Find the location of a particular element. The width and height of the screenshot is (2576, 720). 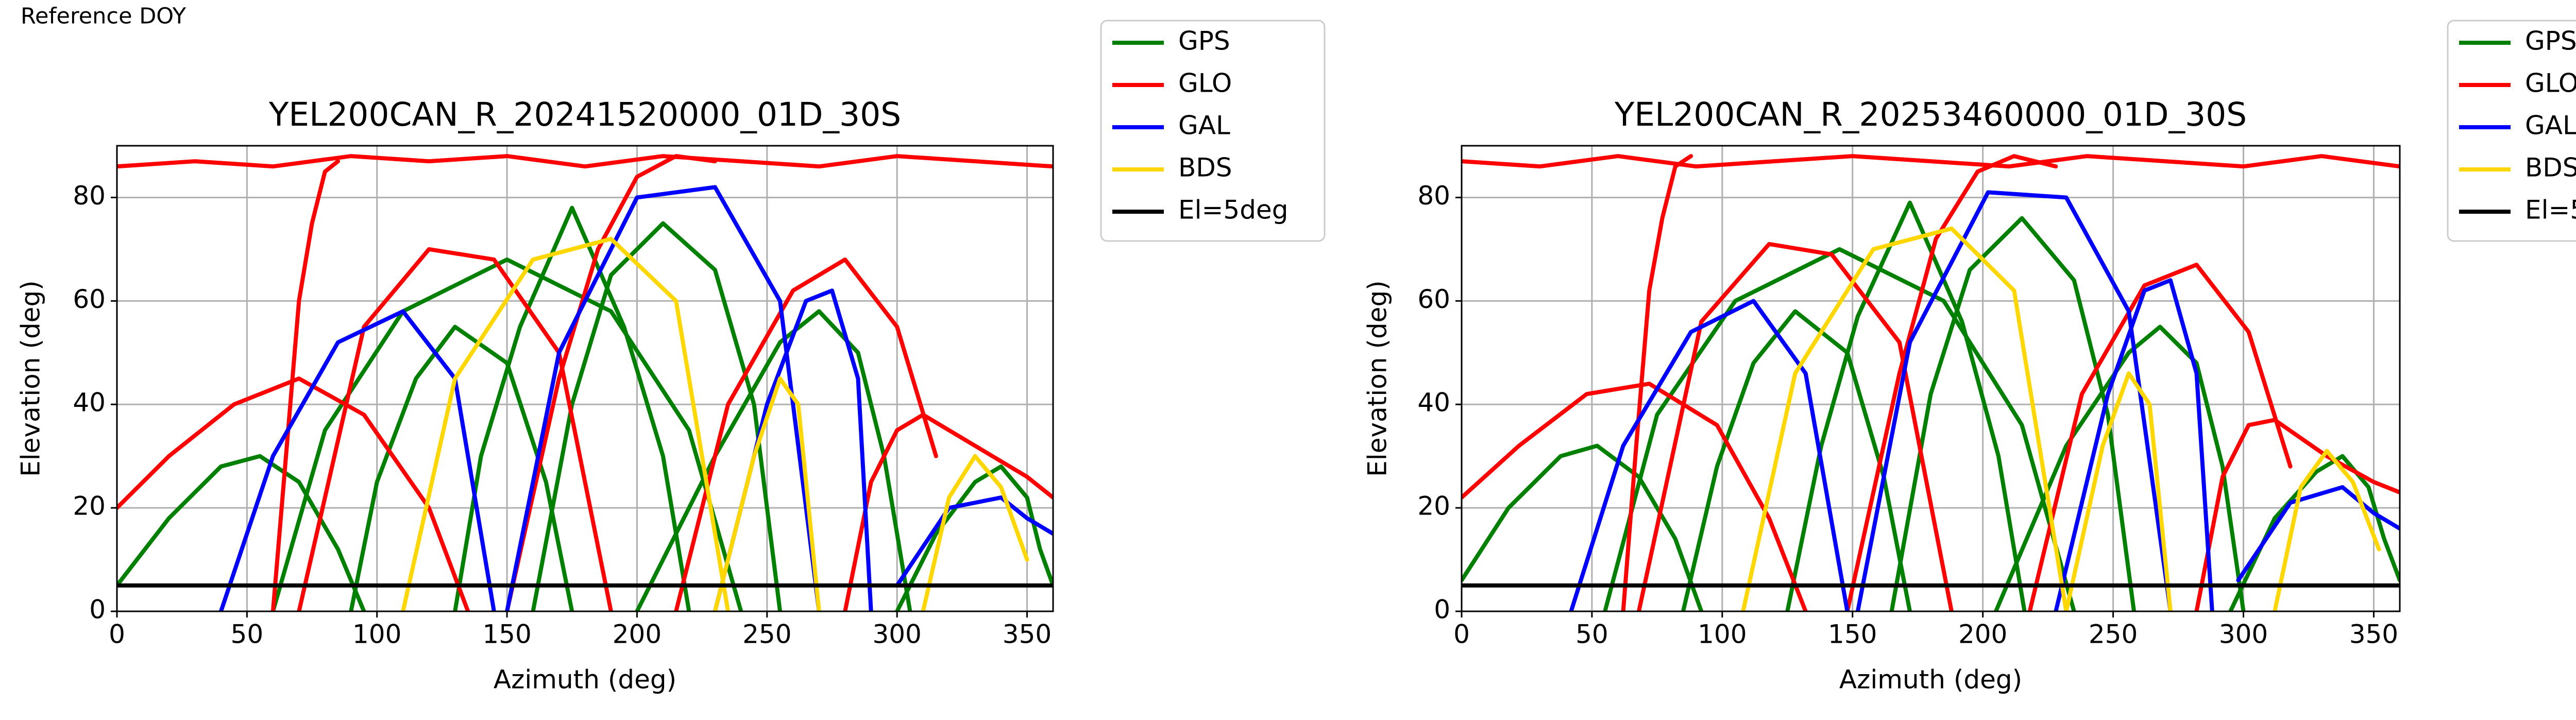

header-text: Reference DOY is located at coordinates (104, 16).